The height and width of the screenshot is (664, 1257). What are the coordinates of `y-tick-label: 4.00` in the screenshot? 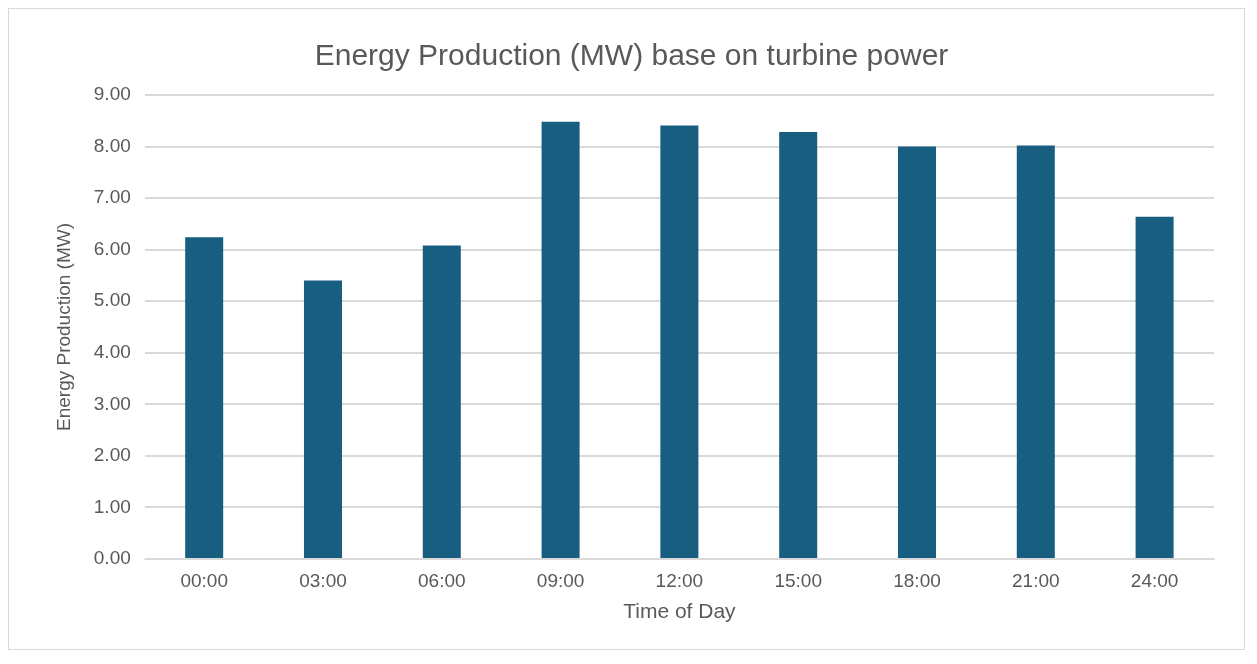 It's located at (112, 352).